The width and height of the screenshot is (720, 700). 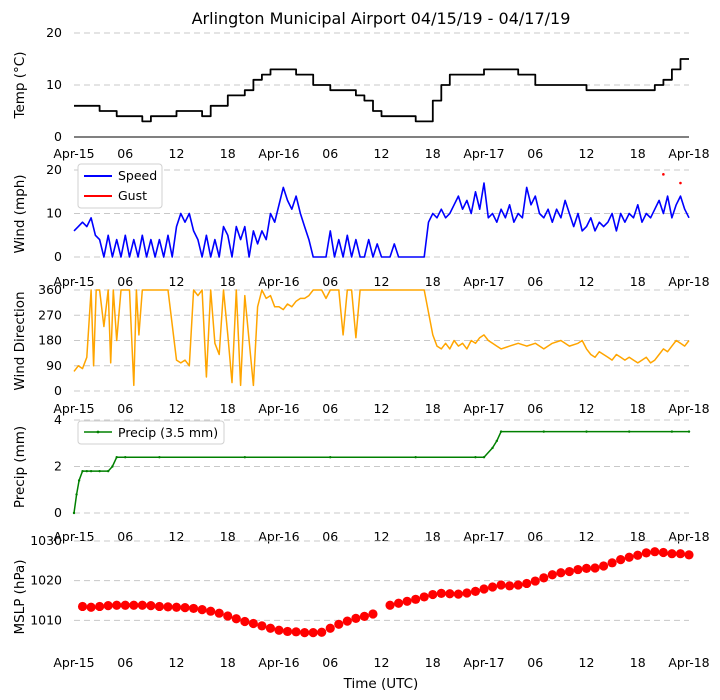 What do you see at coordinates (587, 153) in the screenshot?
I see `temp-x-tick-label: 12` at bounding box center [587, 153].